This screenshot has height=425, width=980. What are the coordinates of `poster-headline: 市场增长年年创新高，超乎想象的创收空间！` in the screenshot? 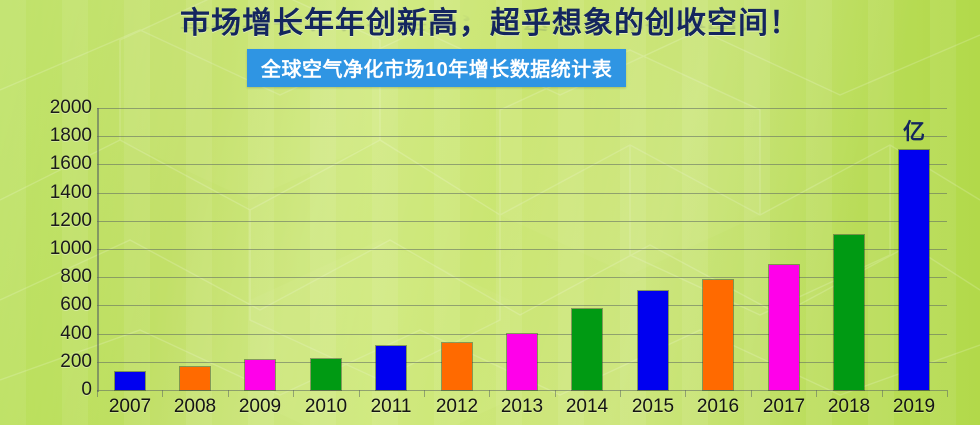 It's located at (490, 23).